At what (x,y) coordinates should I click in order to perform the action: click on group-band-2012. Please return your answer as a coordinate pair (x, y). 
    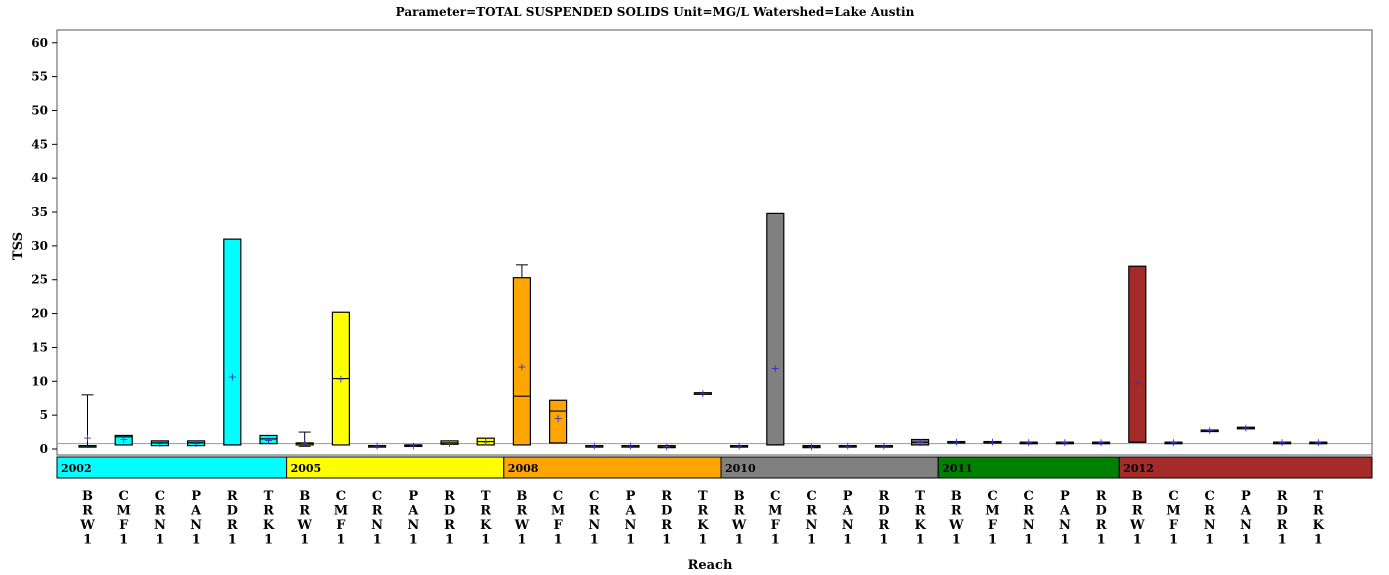
    Looking at the image, I should click on (1245, 467).